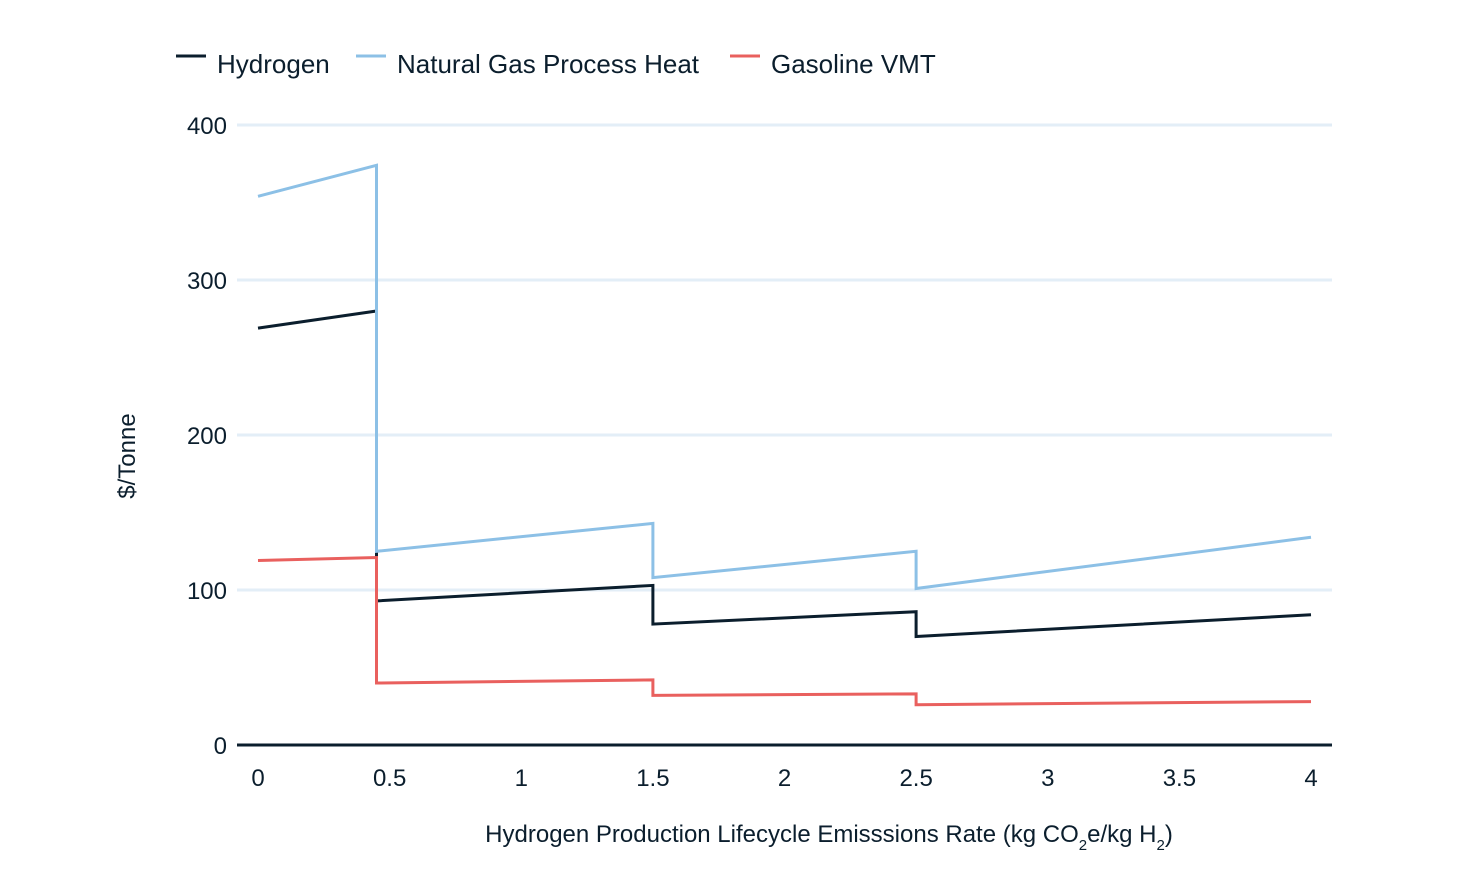 This screenshot has height=883, width=1480. Describe the element at coordinates (915, 778) in the screenshot. I see `x-tick-label: 2.5` at that location.